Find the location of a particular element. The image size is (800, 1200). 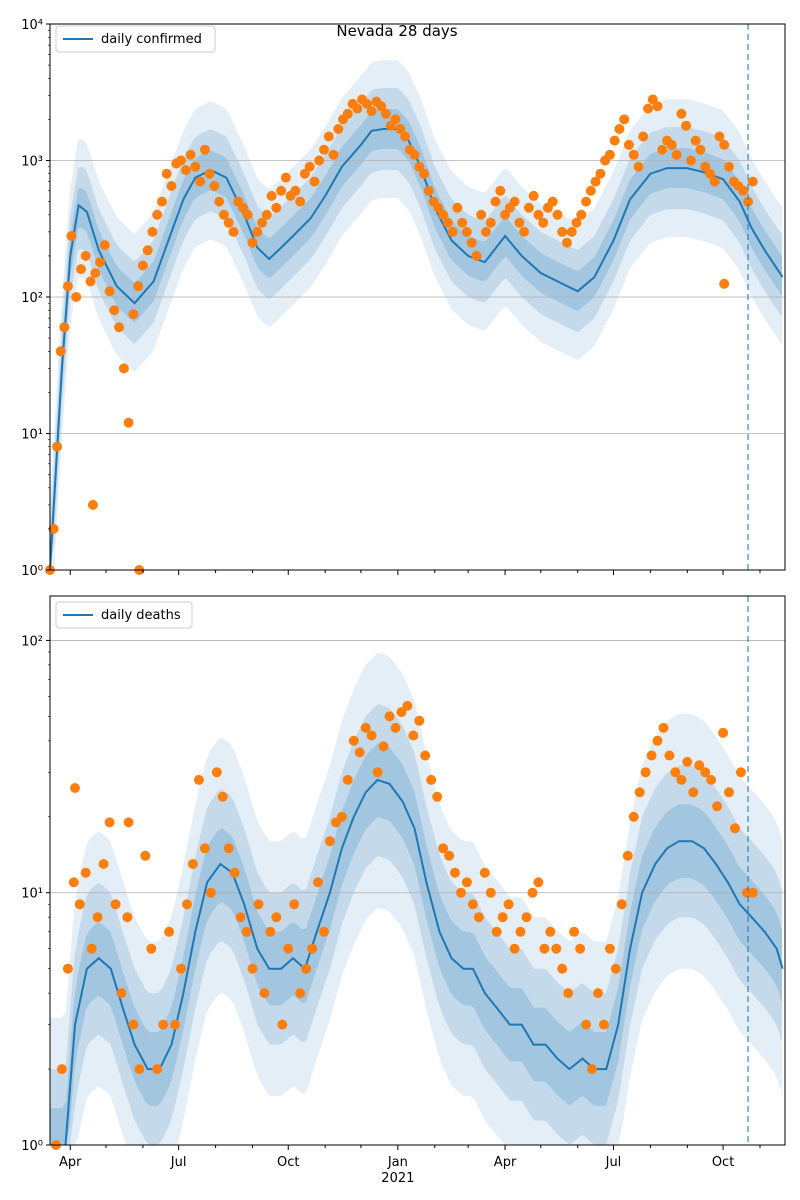

x-year-label: 2021 is located at coordinates (397, 1178).